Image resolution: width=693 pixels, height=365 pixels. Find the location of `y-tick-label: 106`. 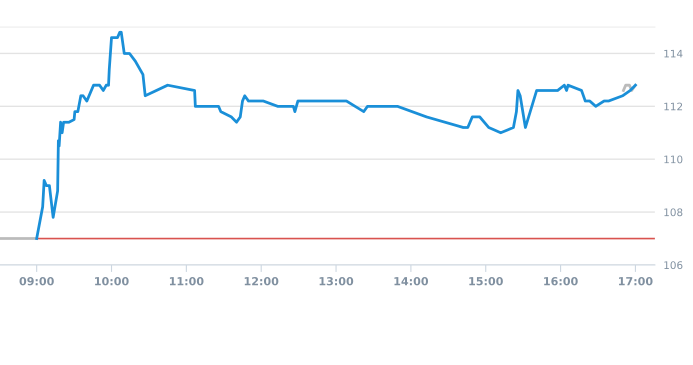

y-tick-label: 106 is located at coordinates (673, 265).